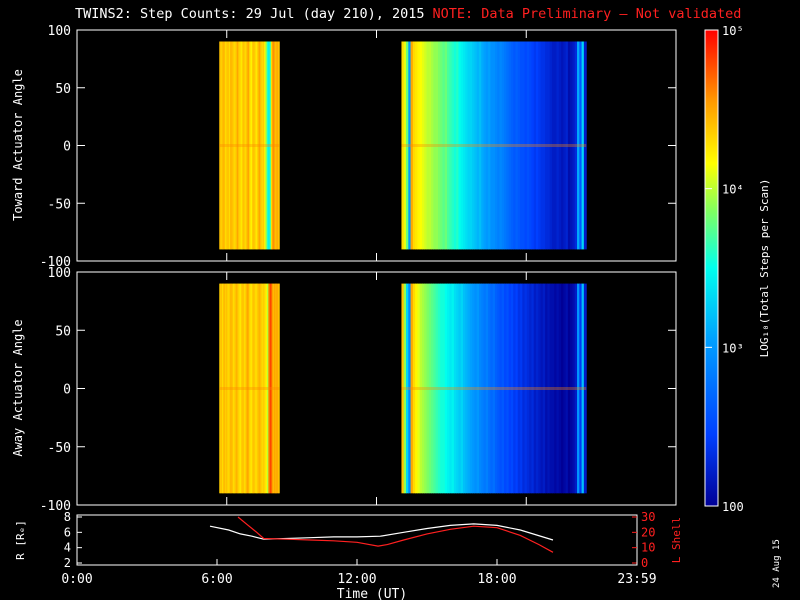 The width and height of the screenshot is (800, 600). What do you see at coordinates (59, 204) in the screenshot?
I see `toward-ytick-label: -50` at bounding box center [59, 204].